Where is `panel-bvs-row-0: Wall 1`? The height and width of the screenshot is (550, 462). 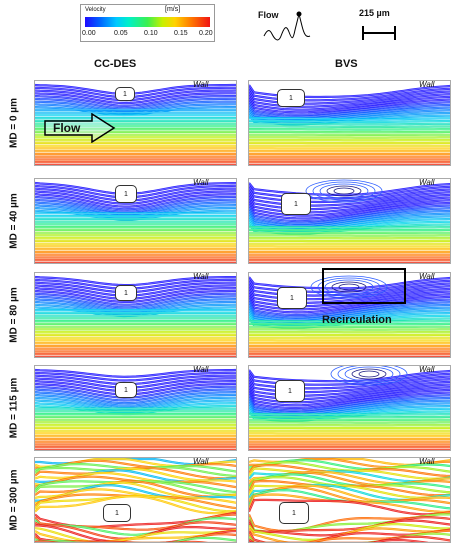 panel-bvs-row-0: Wall 1 is located at coordinates (349, 123).